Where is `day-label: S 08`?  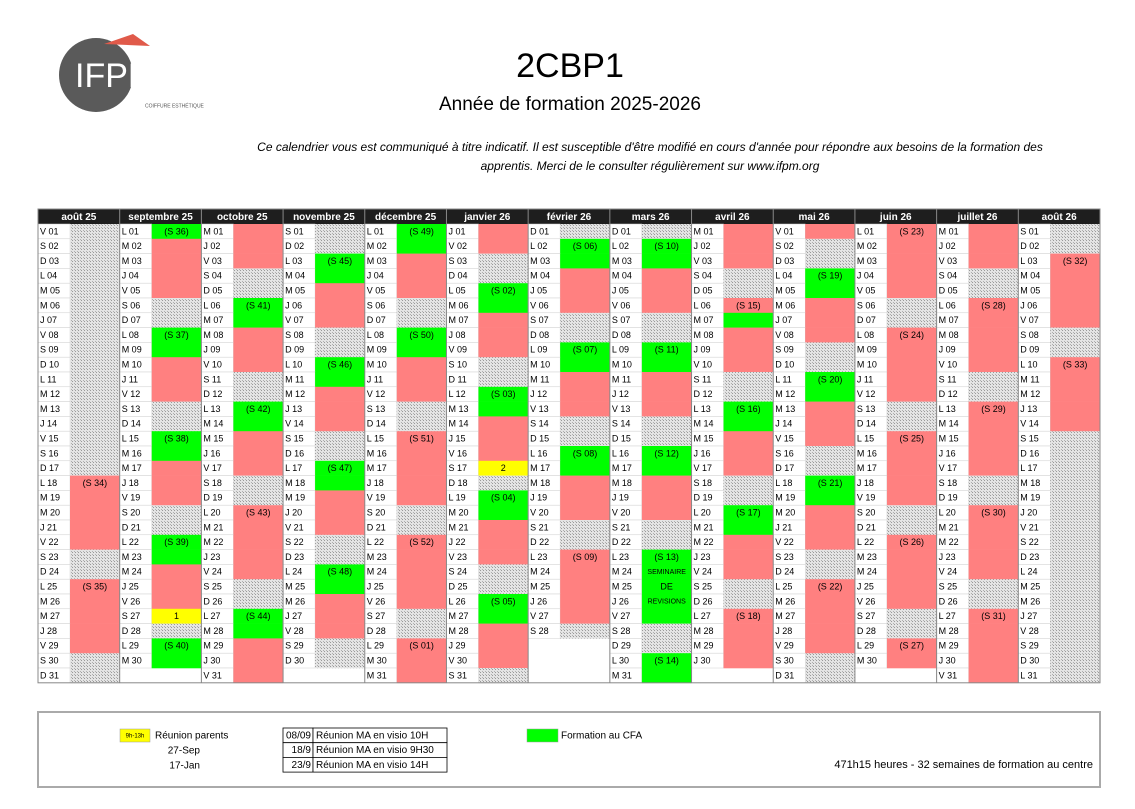
day-label: S 08 is located at coordinates (1029, 335).